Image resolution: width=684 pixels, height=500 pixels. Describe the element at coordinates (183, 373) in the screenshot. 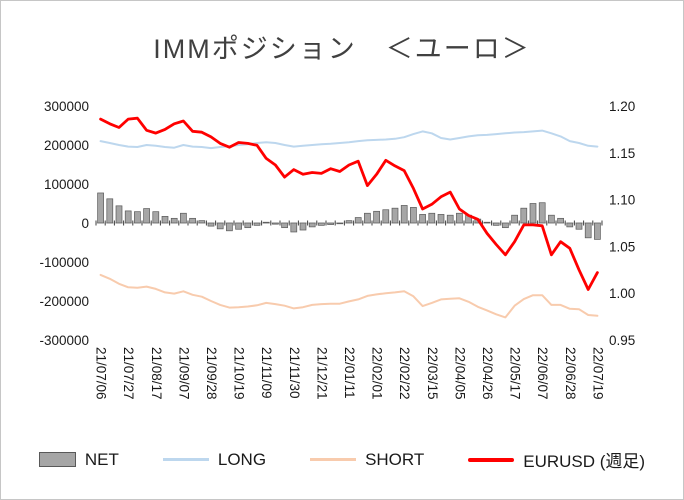

I see `svg-text: 21/09/07` at that location.